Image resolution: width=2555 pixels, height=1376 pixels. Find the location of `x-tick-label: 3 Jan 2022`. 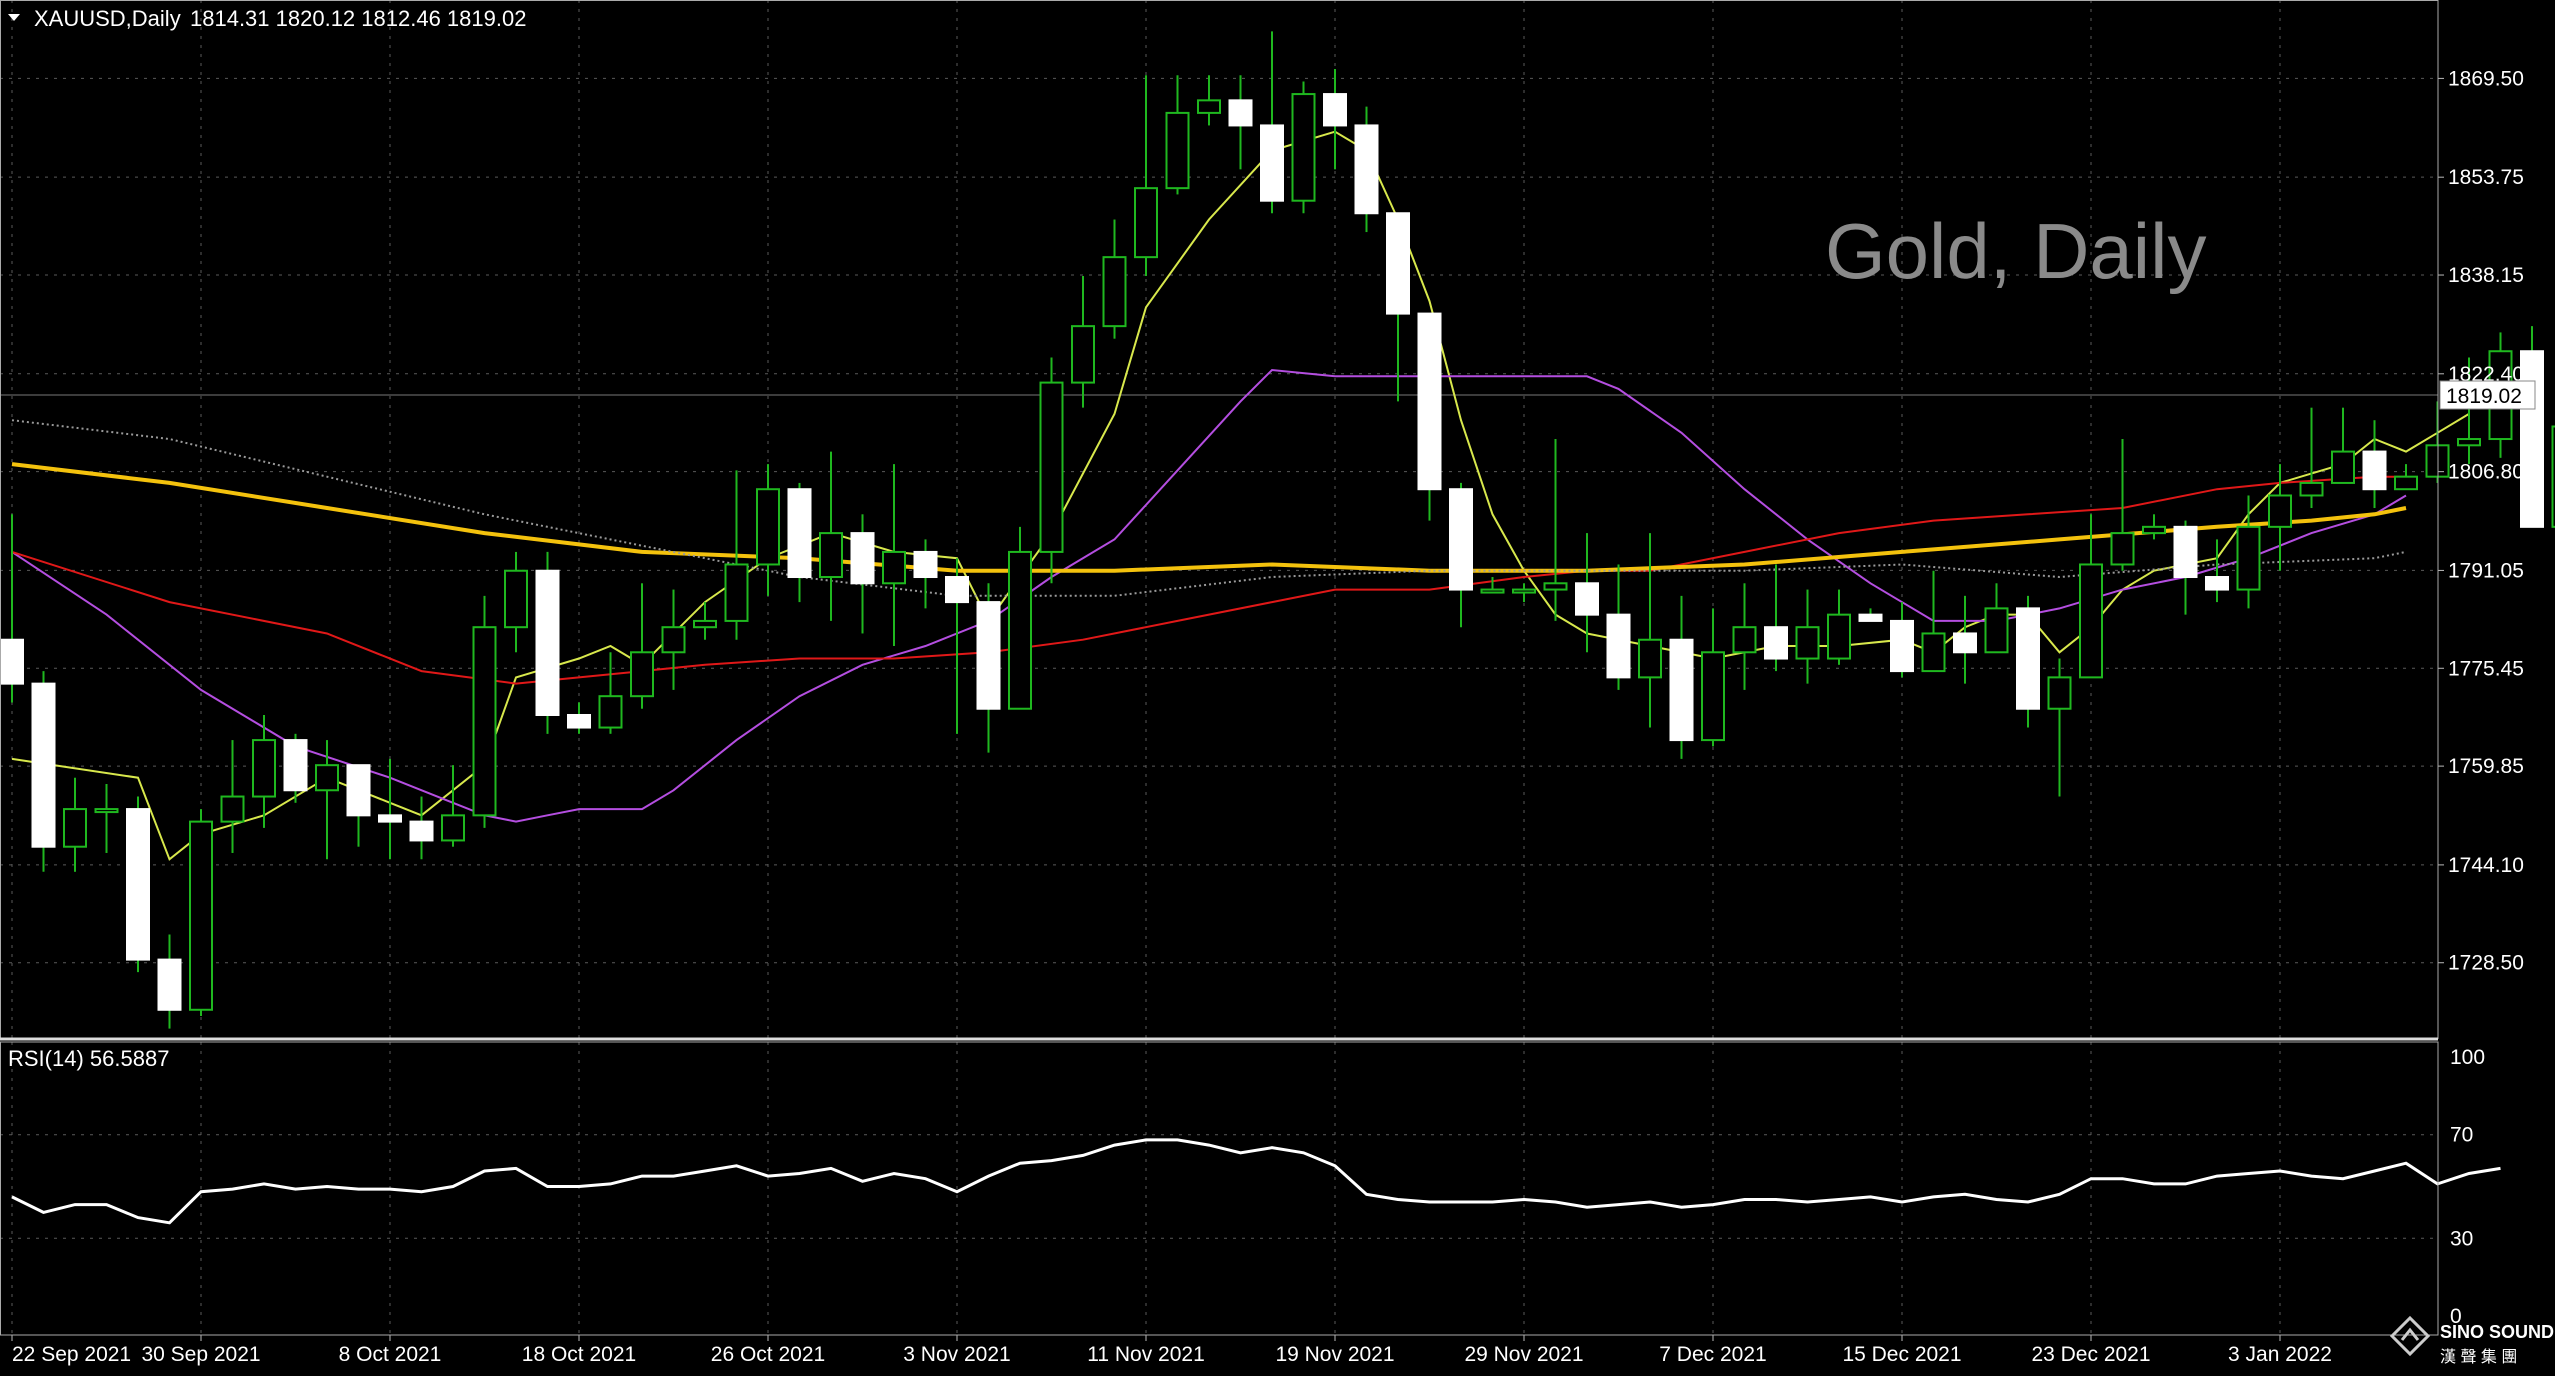

x-tick-label: 3 Jan 2022 is located at coordinates (2280, 1354).